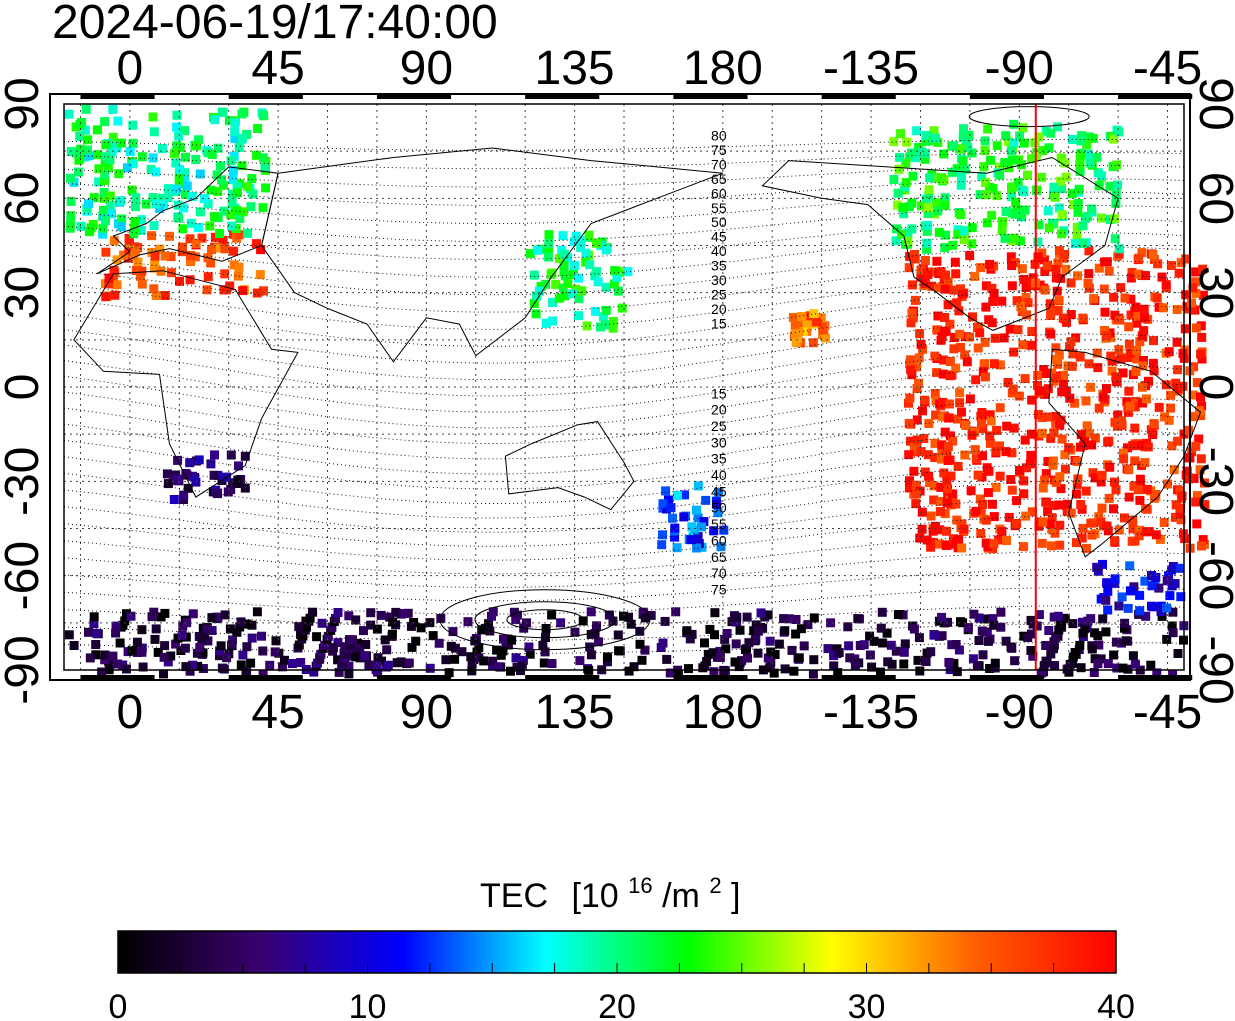 This screenshot has width=1235, height=1021. What do you see at coordinates (1019, 712) in the screenshot?
I see `x-tick-bottom: -90` at bounding box center [1019, 712].